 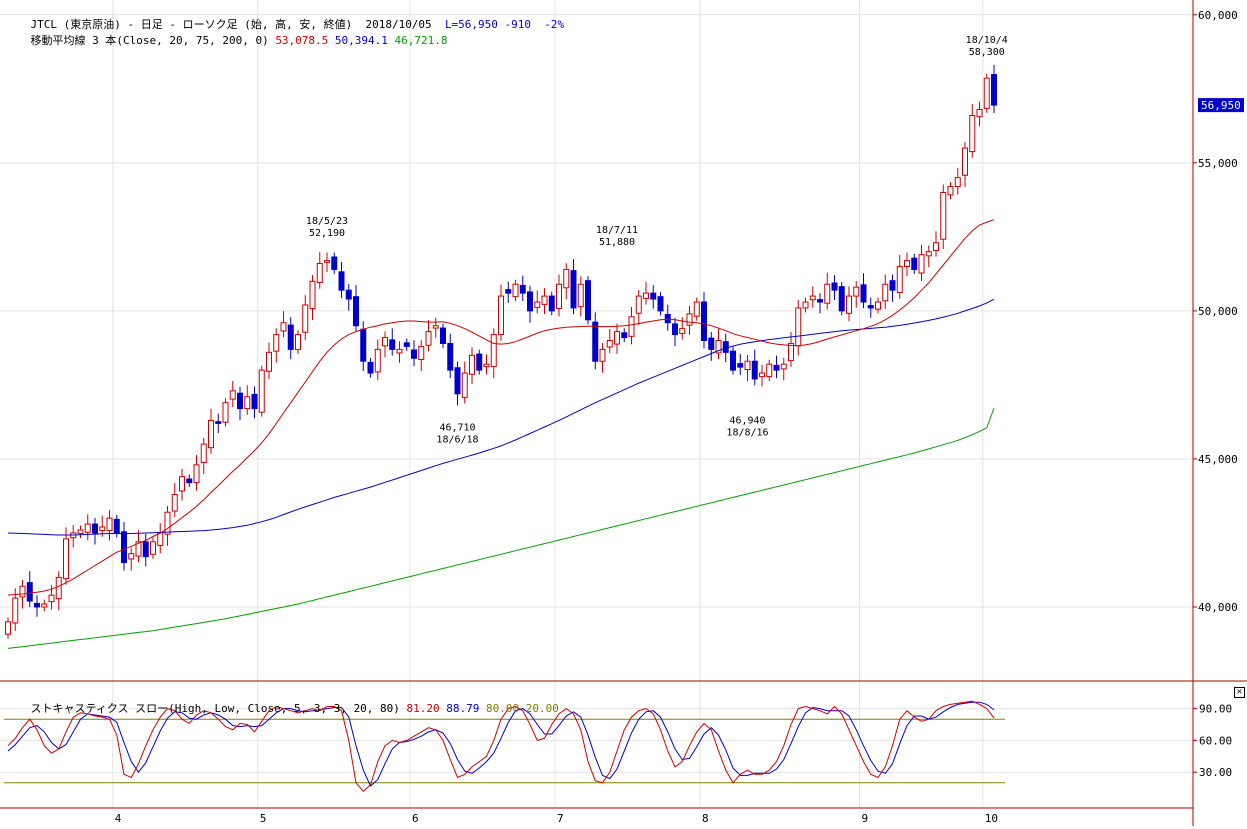 What do you see at coordinates (501, 744) in the screenshot?
I see `stoch-d-line` at bounding box center [501, 744].